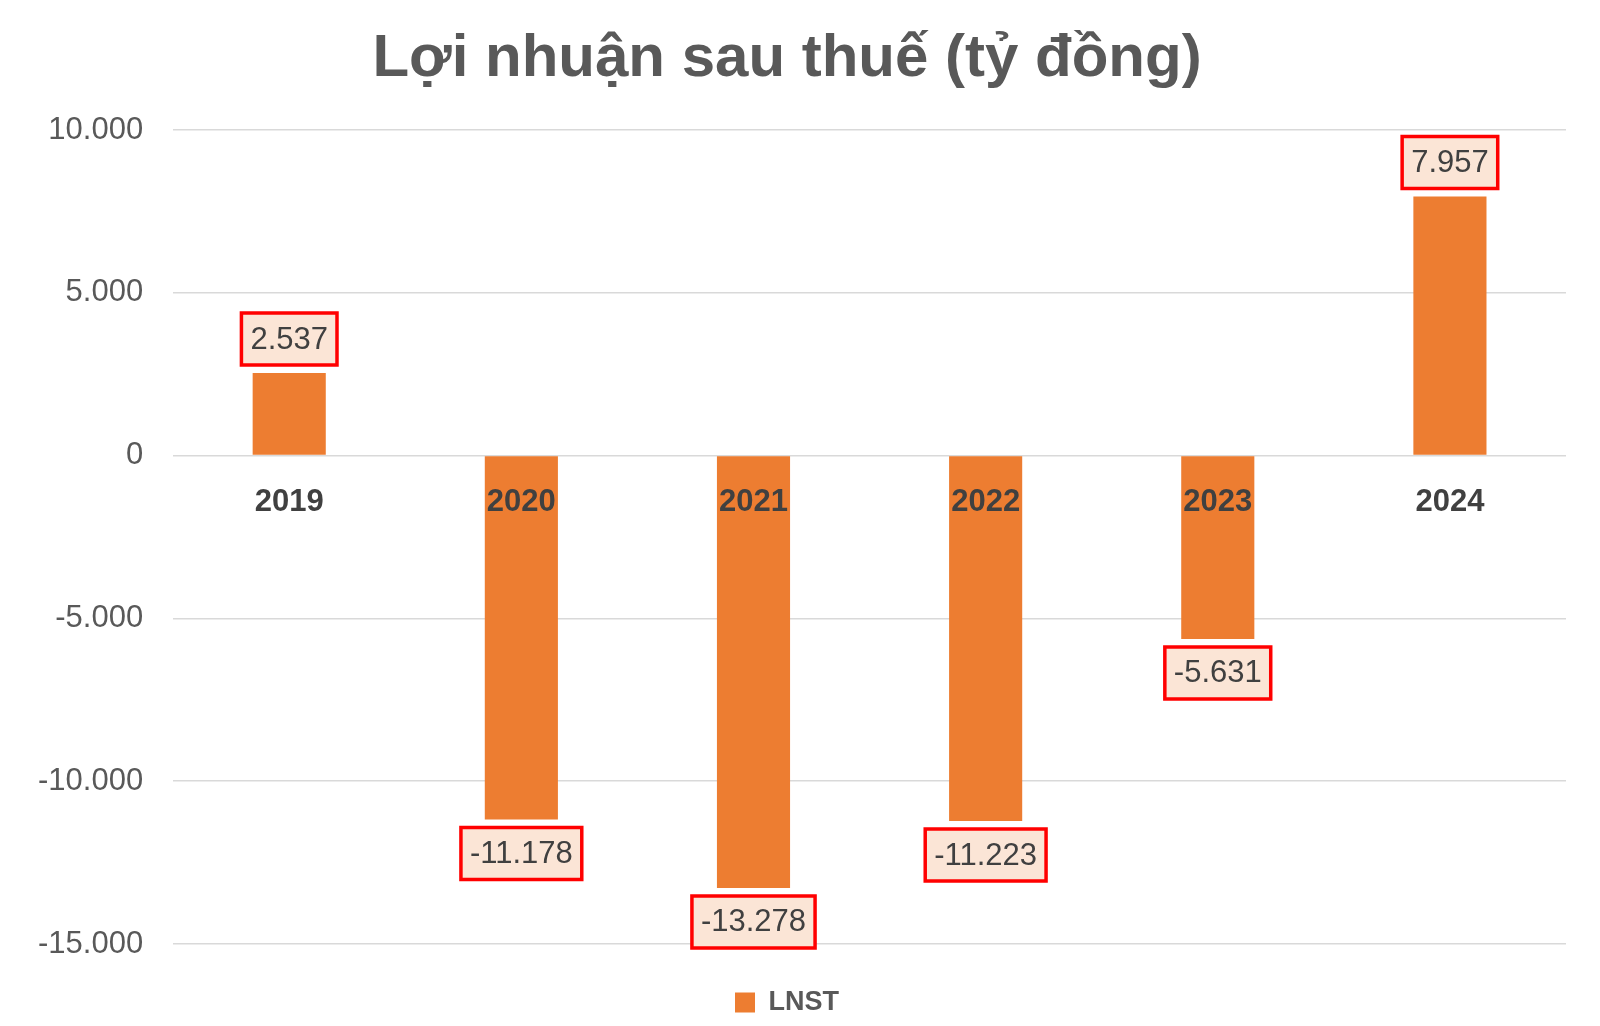 Image resolution: width=1600 pixels, height=1026 pixels. What do you see at coordinates (91, 779) in the screenshot?
I see `y-tick-label: -10.000` at bounding box center [91, 779].